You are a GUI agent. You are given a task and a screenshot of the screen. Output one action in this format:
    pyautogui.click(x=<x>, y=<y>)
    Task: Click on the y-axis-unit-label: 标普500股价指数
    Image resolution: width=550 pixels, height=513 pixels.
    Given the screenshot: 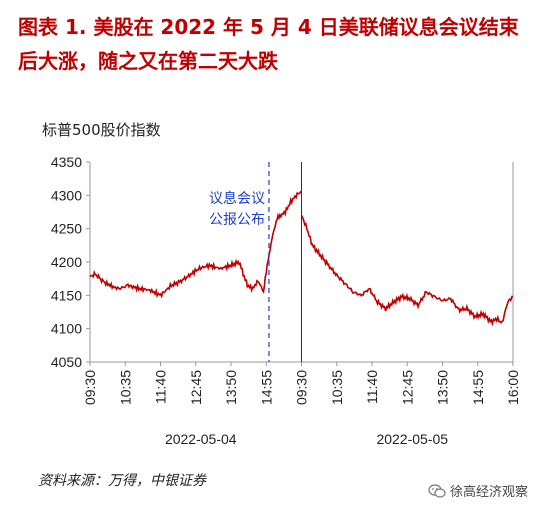 What is the action you would take?
    pyautogui.click(x=101, y=130)
    